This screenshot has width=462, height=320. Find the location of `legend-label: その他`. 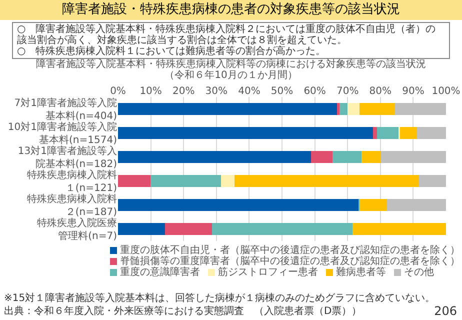

legend-label: その他 is located at coordinates (419, 272).